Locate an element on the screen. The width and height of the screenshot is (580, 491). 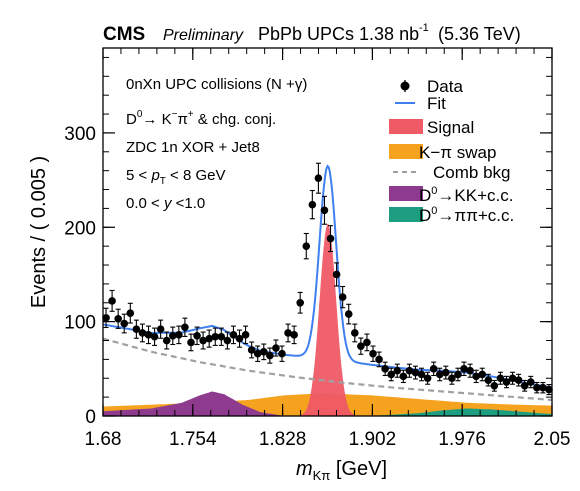
legend-swap-label: K−π swap is located at coordinates (457, 152).